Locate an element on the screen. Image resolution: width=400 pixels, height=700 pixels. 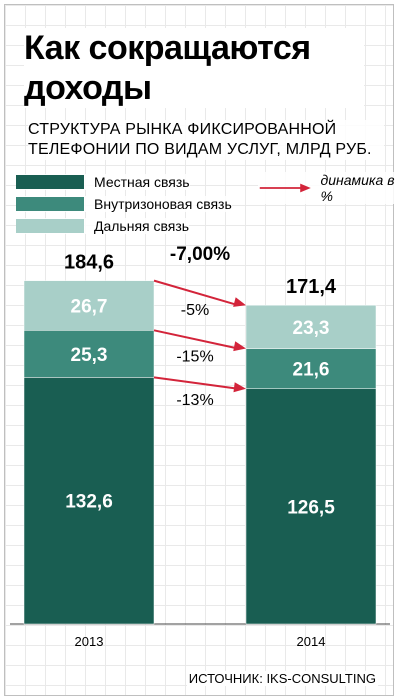
value-label-intrazone-2014: 21,6 is located at coordinates (311, 370).